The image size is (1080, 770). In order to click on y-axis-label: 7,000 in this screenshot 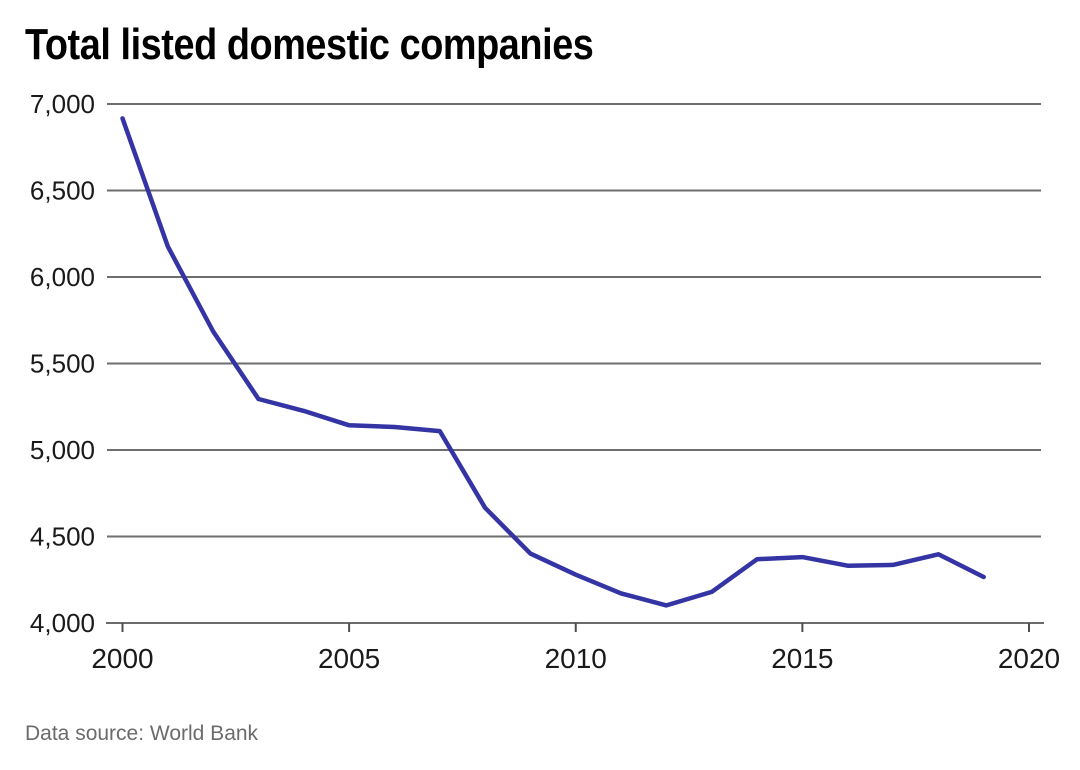, I will do `click(62, 104)`.